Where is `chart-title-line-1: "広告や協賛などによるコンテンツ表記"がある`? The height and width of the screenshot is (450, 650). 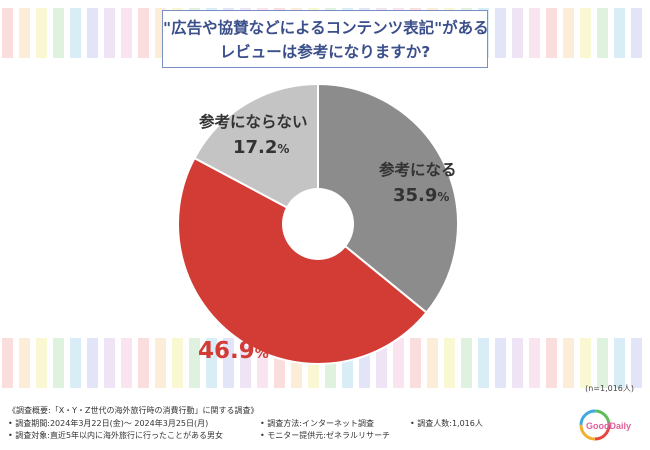
chart-title-line-1: "広告や協賛などによるコンテンツ表記"がある is located at coordinates (326, 28).